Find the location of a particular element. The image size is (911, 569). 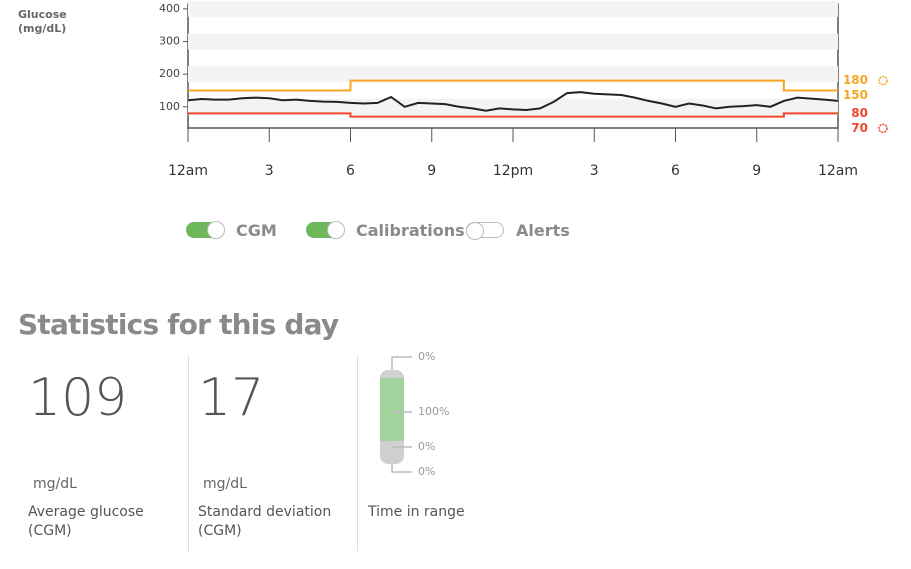

toggle: CGM is located at coordinates (231, 230).